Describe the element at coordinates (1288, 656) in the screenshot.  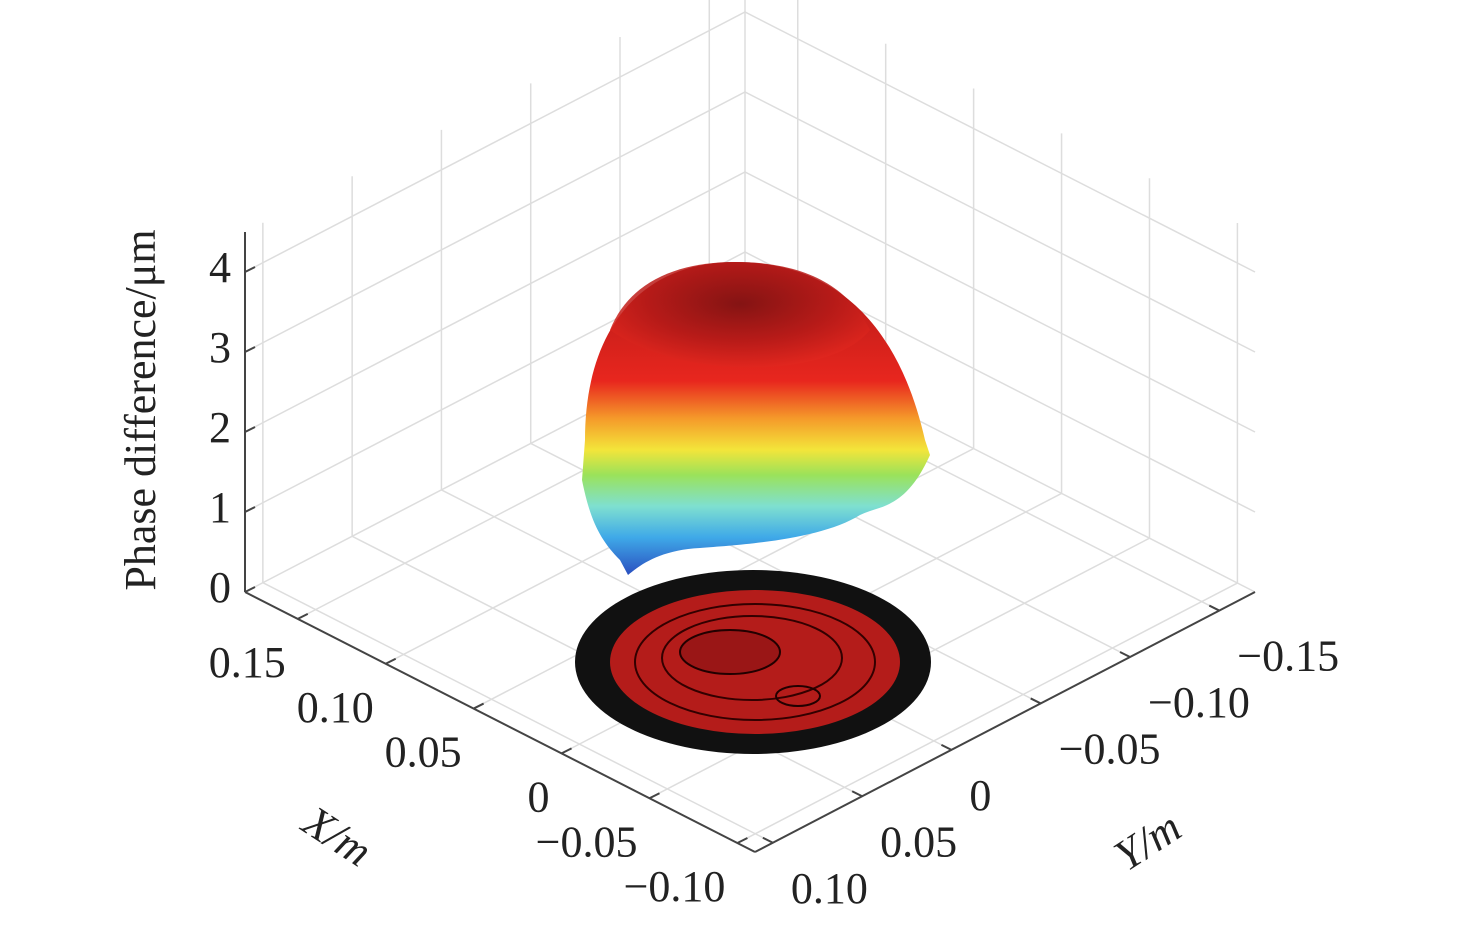
I see `y-tick-label: −0.15` at that location.